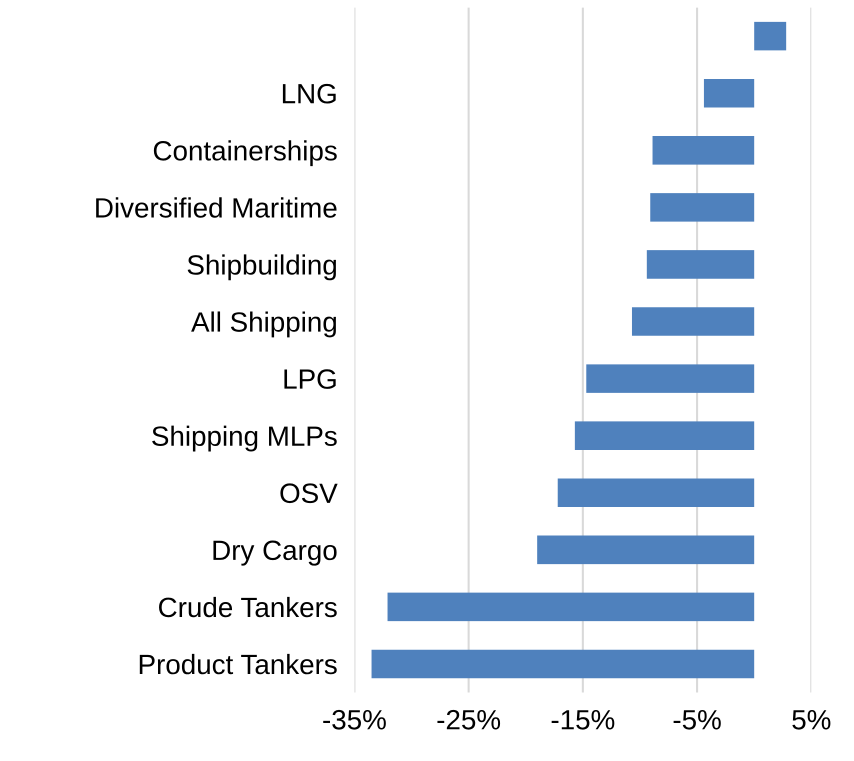 This screenshot has width=854, height=761. What do you see at coordinates (310, 379) in the screenshot?
I see `y-tick-label: LPG` at bounding box center [310, 379].